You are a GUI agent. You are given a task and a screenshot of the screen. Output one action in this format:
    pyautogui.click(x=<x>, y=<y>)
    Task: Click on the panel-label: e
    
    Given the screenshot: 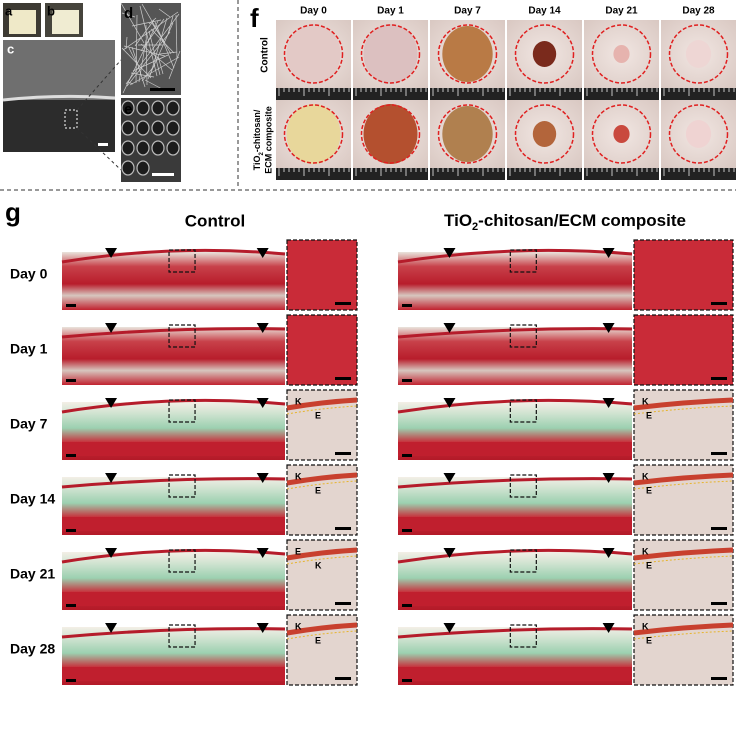 What is the action you would take?
    pyautogui.click(x=128, y=109)
    